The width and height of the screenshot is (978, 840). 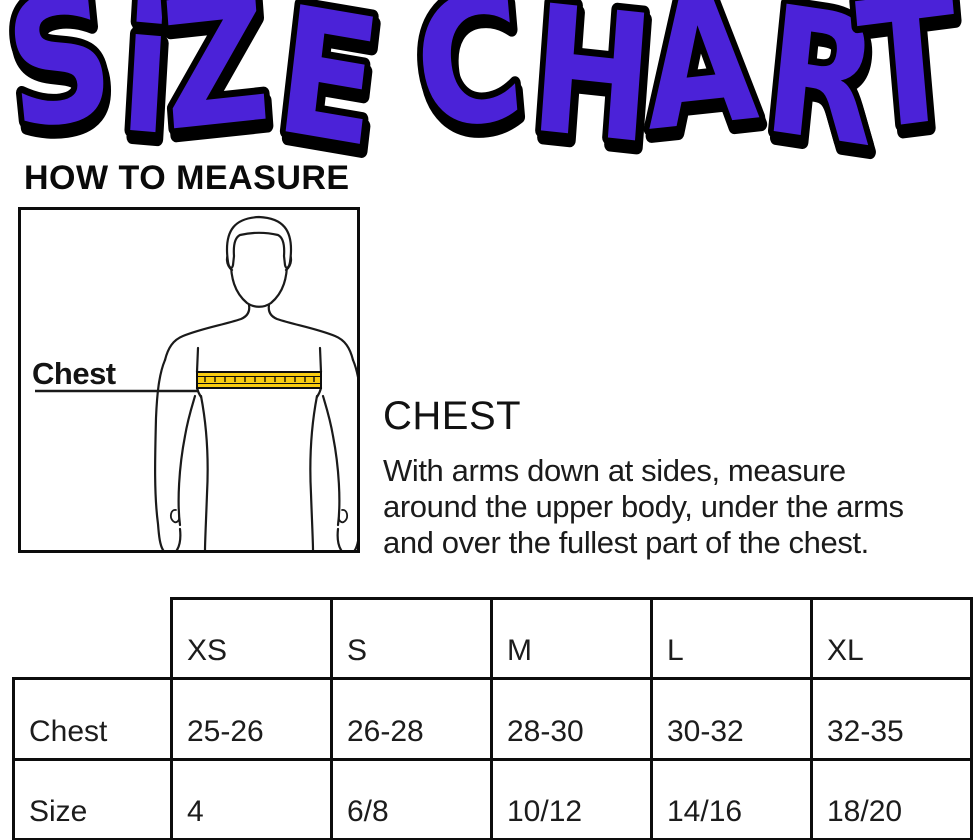 What do you see at coordinates (251, 719) in the screenshot?
I see `chest-value-xs: 25-26` at bounding box center [251, 719].